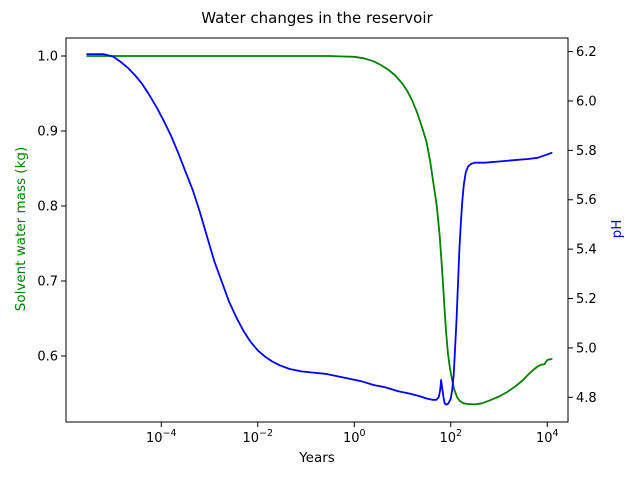 The height and width of the screenshot is (480, 640). I want to click on right-y-tick-label: 5.4, so click(586, 250).